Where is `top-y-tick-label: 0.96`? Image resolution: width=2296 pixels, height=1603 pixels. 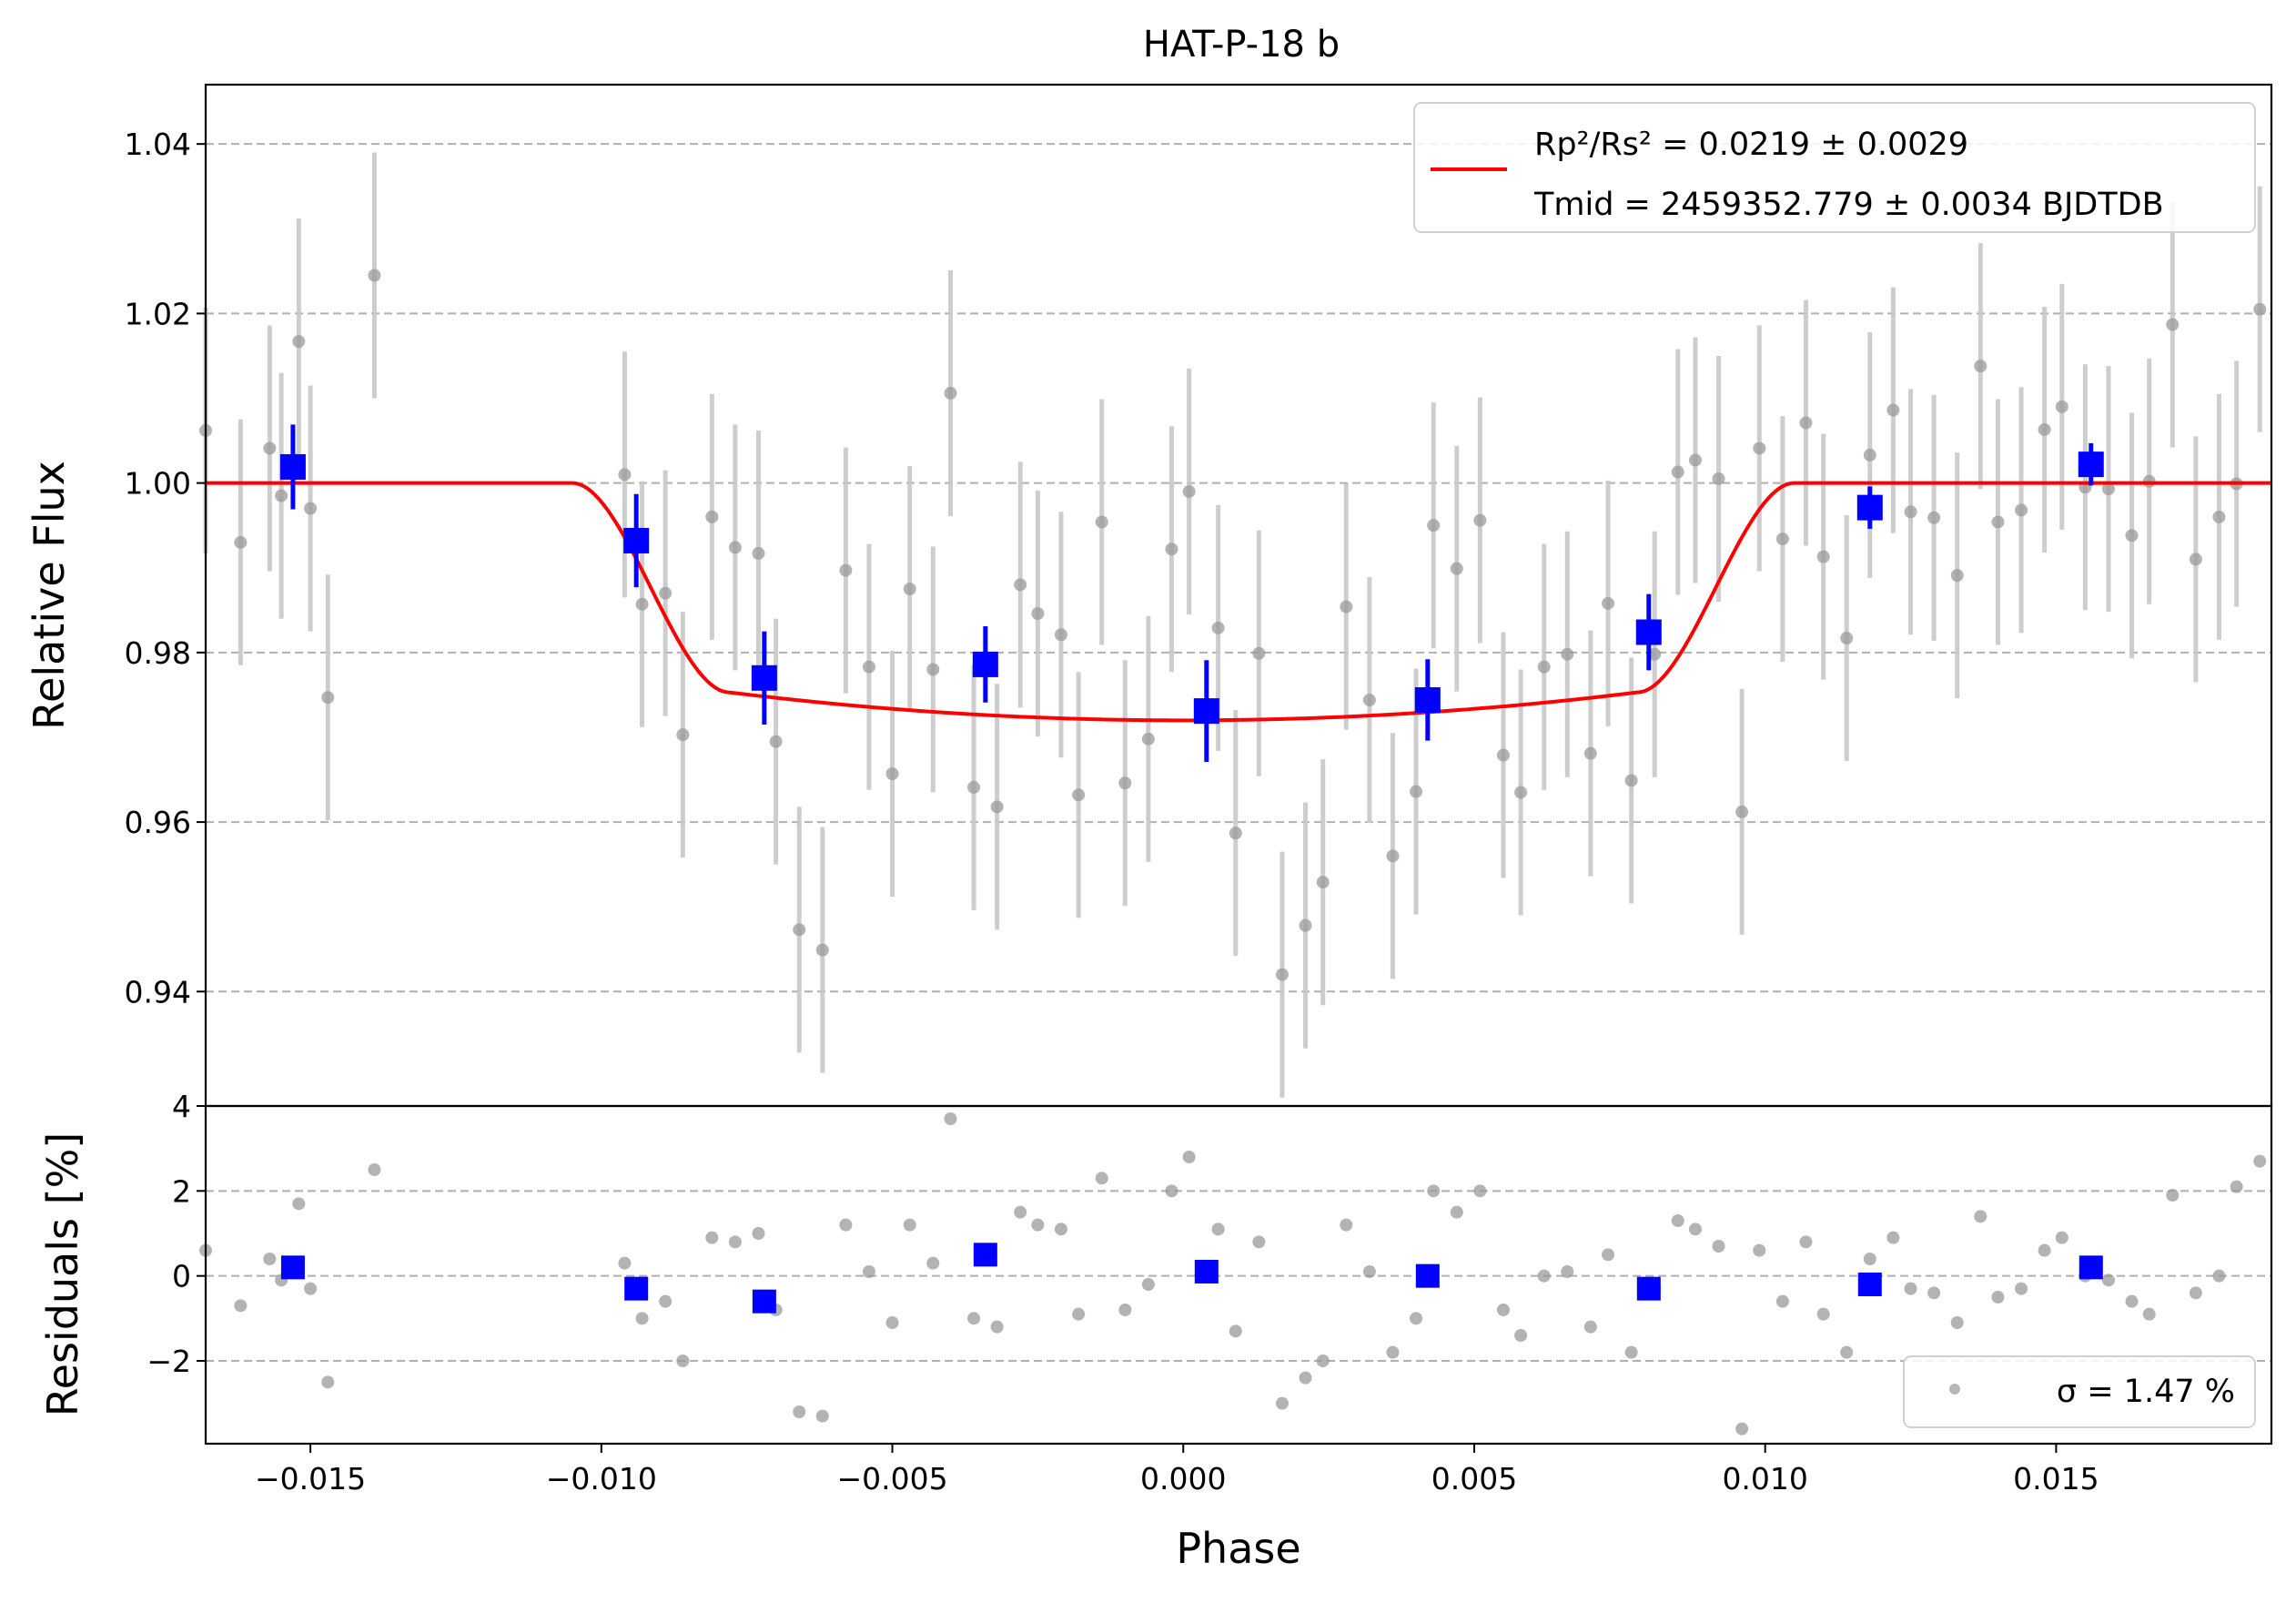 top-y-tick-label: 0.96 is located at coordinates (158, 822).